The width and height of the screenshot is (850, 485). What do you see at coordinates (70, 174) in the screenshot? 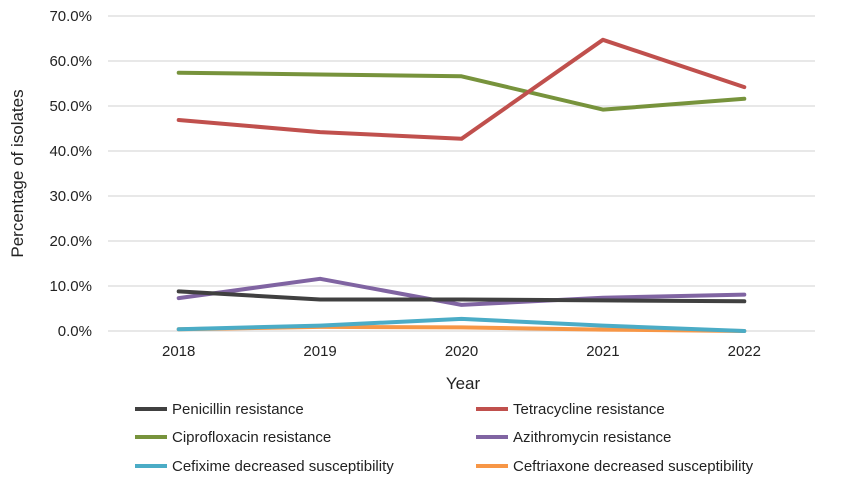
I see `y-axis-ticks: 0.0% 10.0% 20.0% 30.0% 40.0% 50.0% 60.0% 70.0%` at bounding box center [70, 174].